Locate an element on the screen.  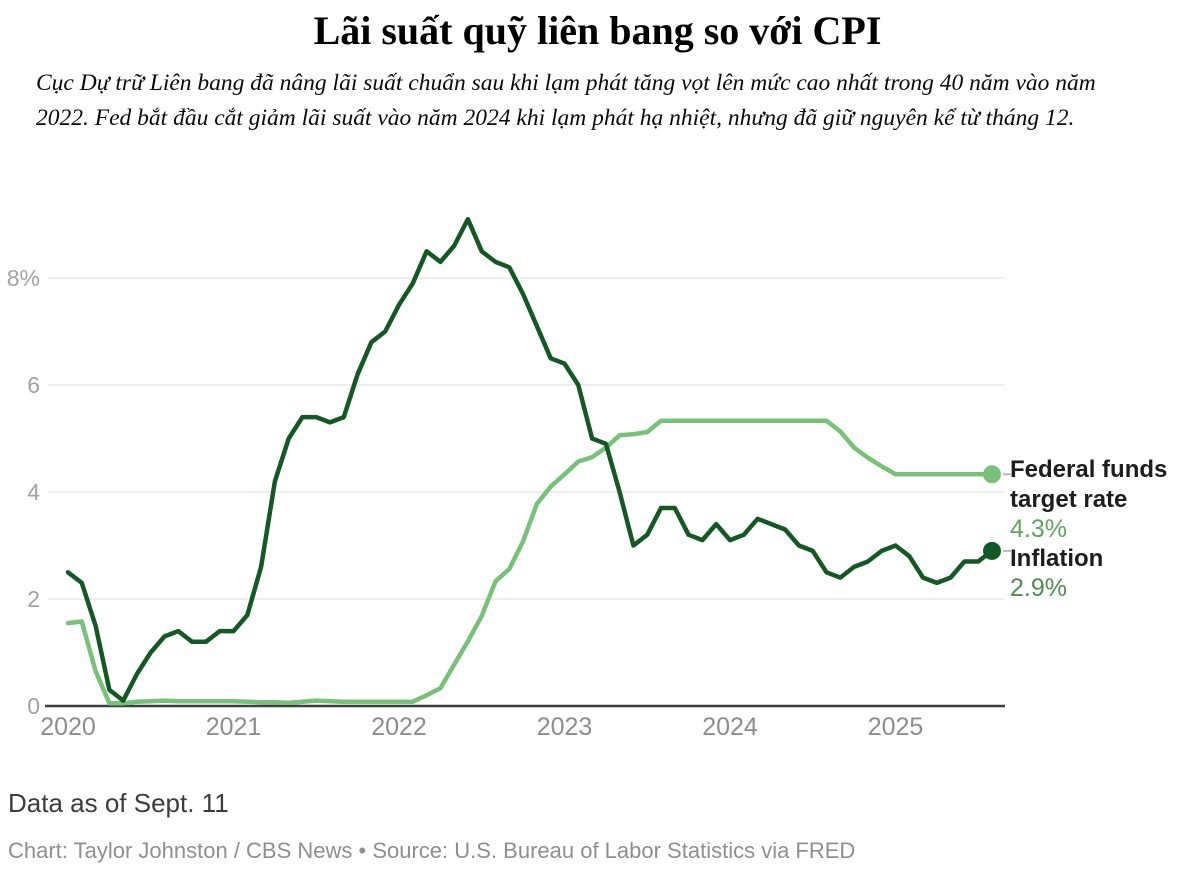
y-tick-label-4: 4 is located at coordinates (33, 492).